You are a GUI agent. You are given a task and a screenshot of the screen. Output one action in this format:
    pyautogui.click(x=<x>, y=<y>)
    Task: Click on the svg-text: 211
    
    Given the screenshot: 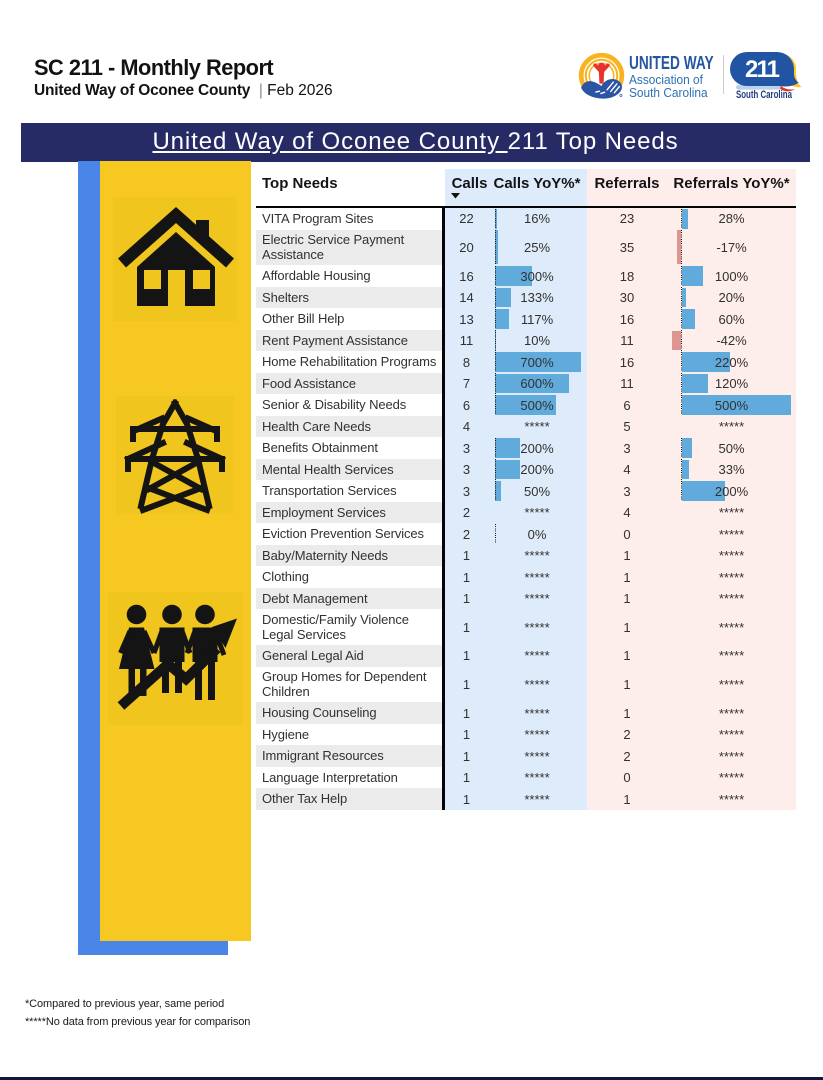 What is the action you would take?
    pyautogui.click(x=762, y=69)
    